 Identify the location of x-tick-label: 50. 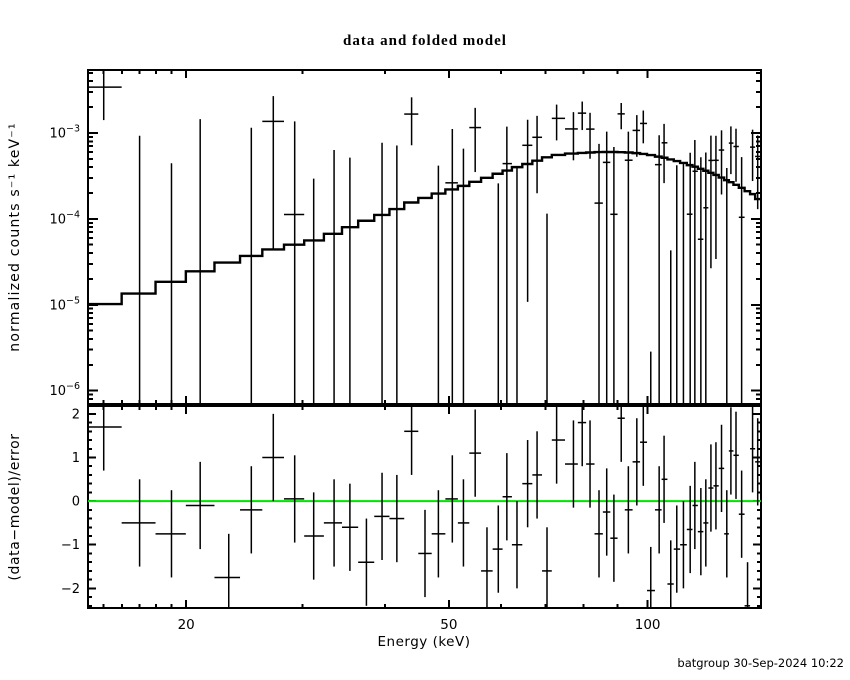
(448, 625).